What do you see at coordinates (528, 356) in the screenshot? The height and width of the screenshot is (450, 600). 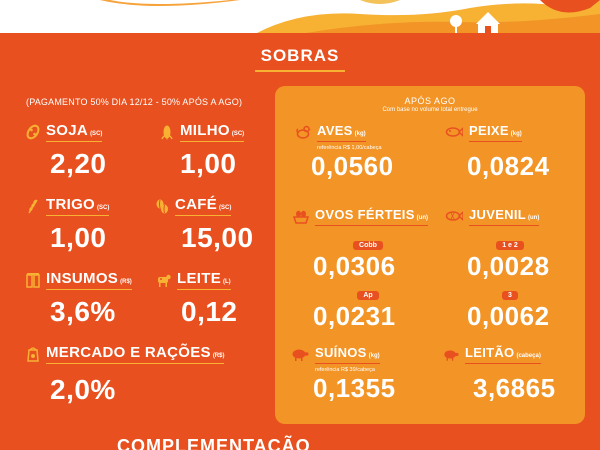 I see `leitao-unit: (cabeça)` at bounding box center [528, 356].